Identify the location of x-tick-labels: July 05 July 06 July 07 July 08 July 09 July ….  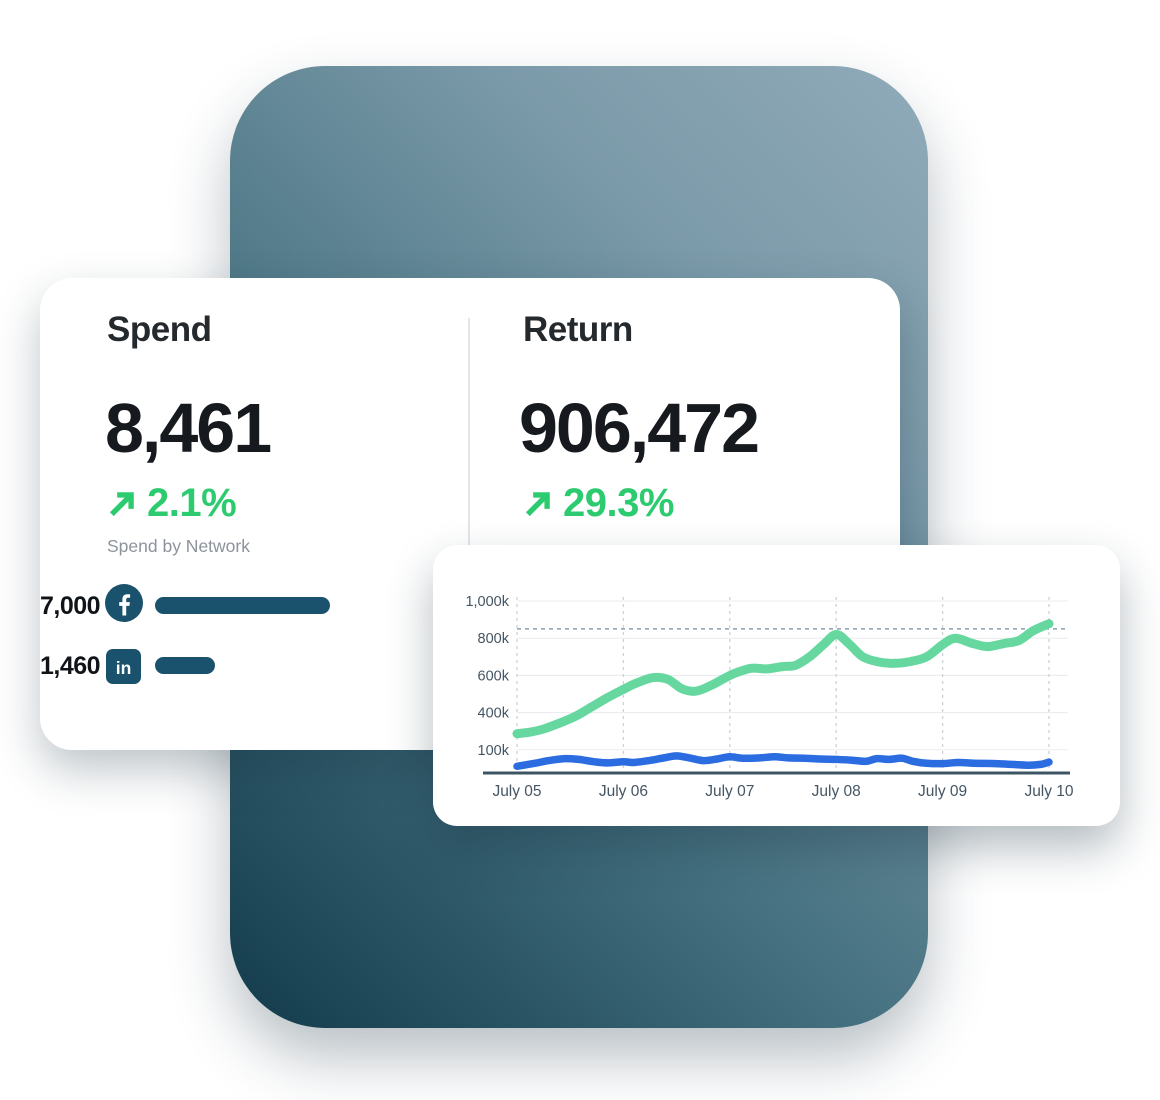
(782, 791).